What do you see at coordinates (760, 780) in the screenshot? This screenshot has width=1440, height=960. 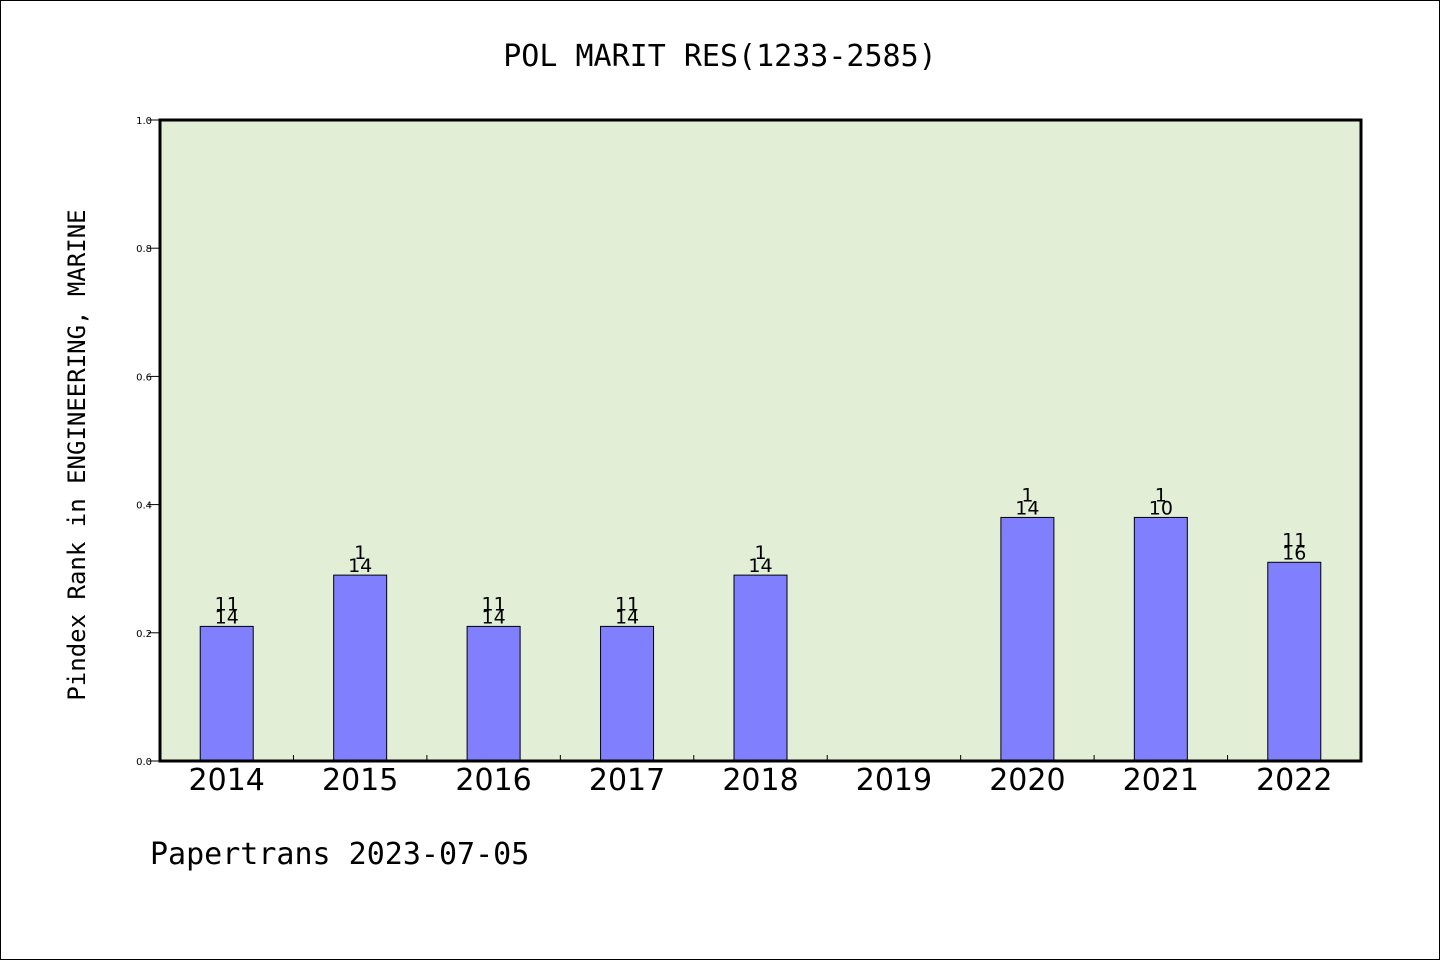 I see `x-tick-label: 2018` at bounding box center [760, 780].